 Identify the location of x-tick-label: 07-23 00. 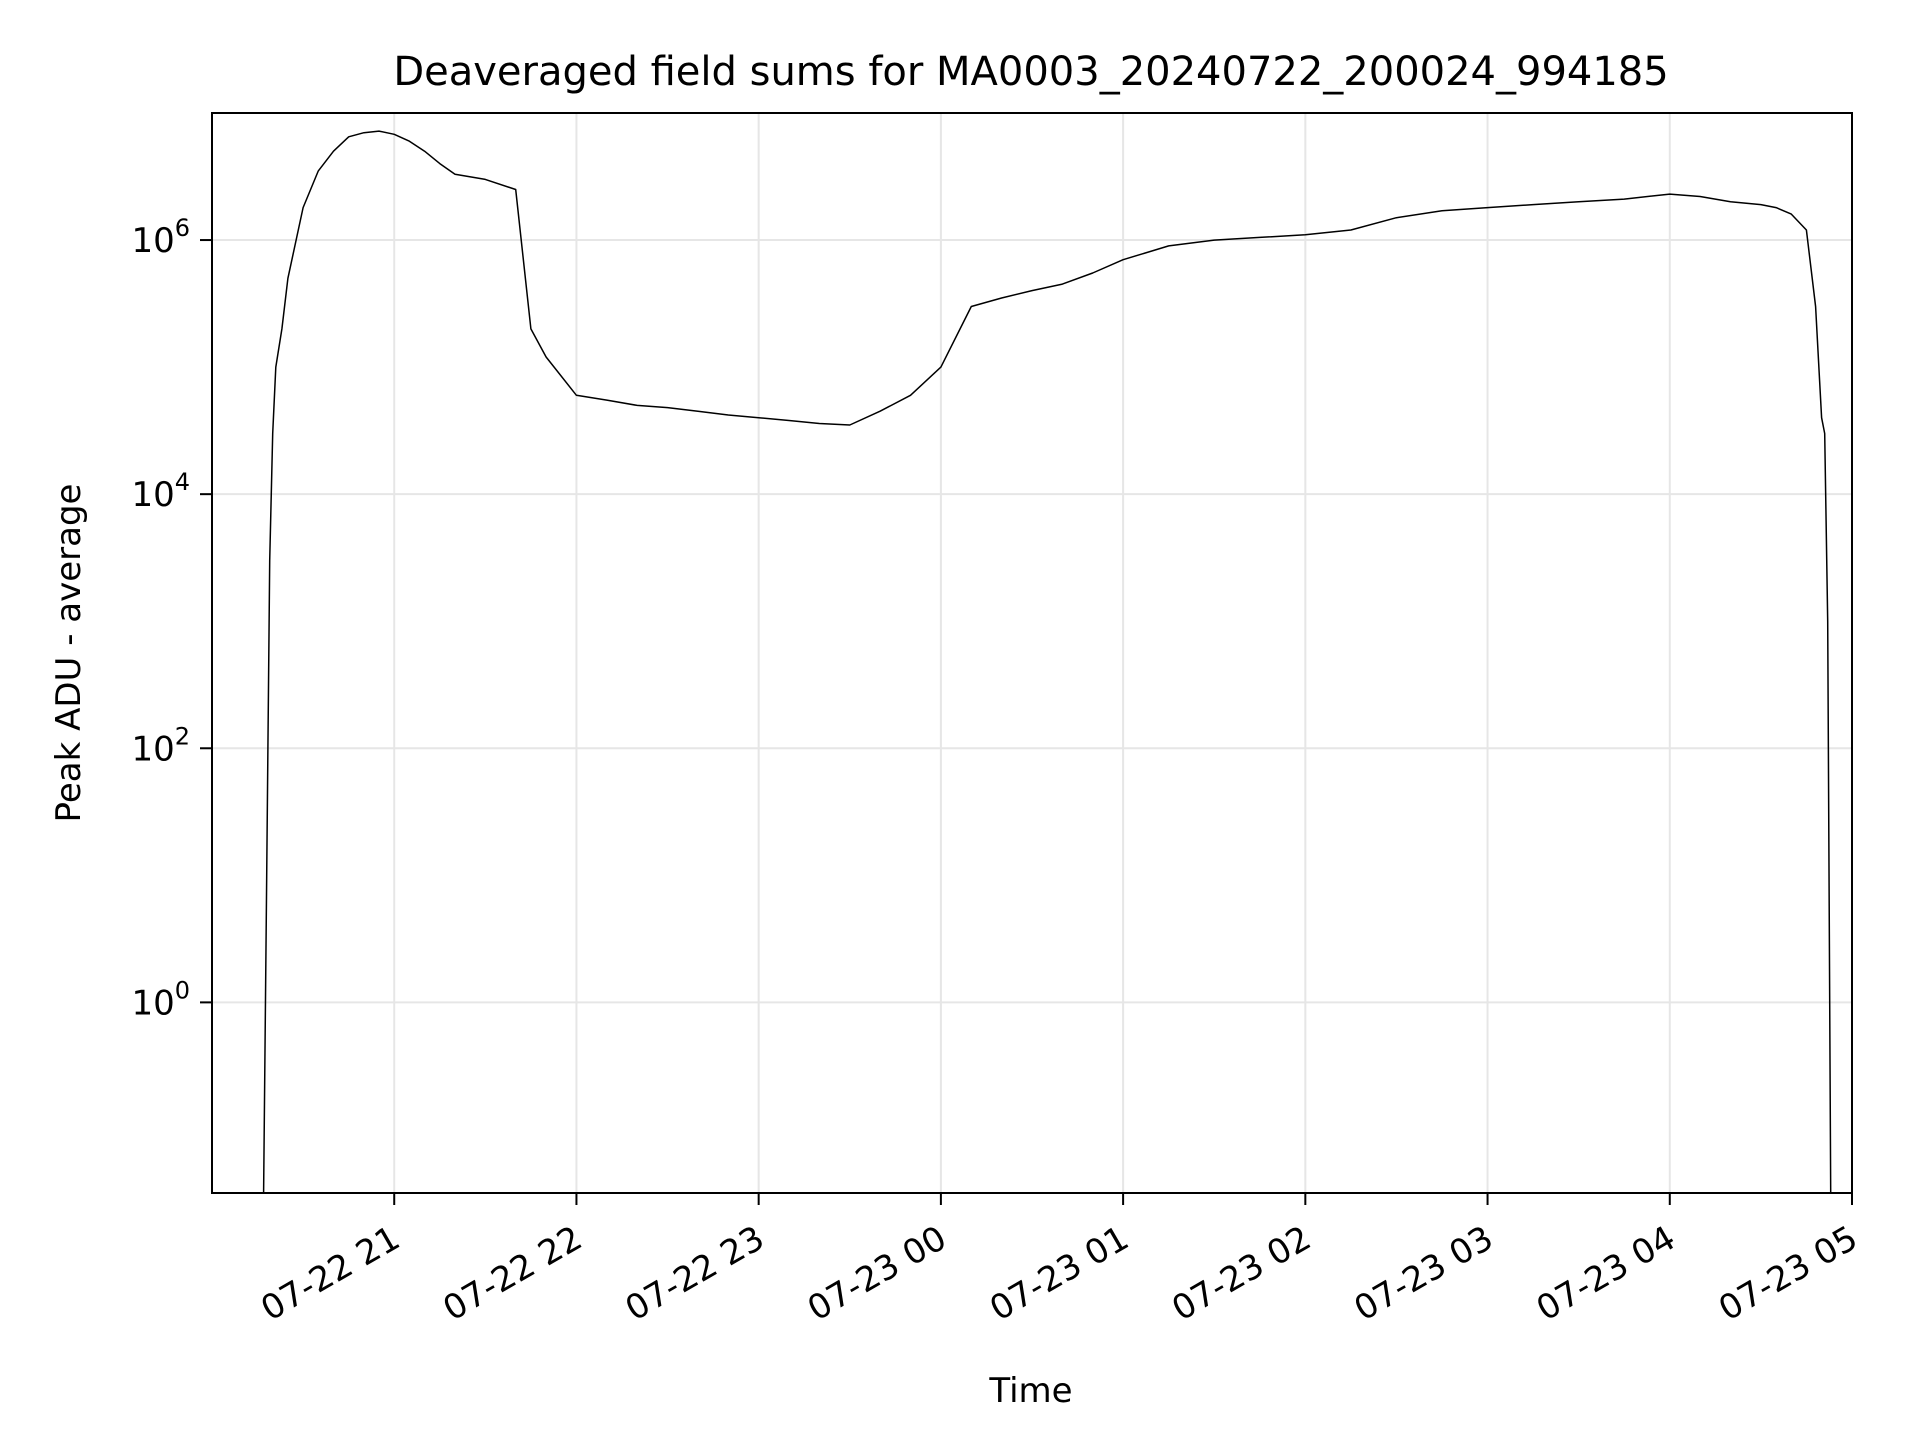
(877, 1273).